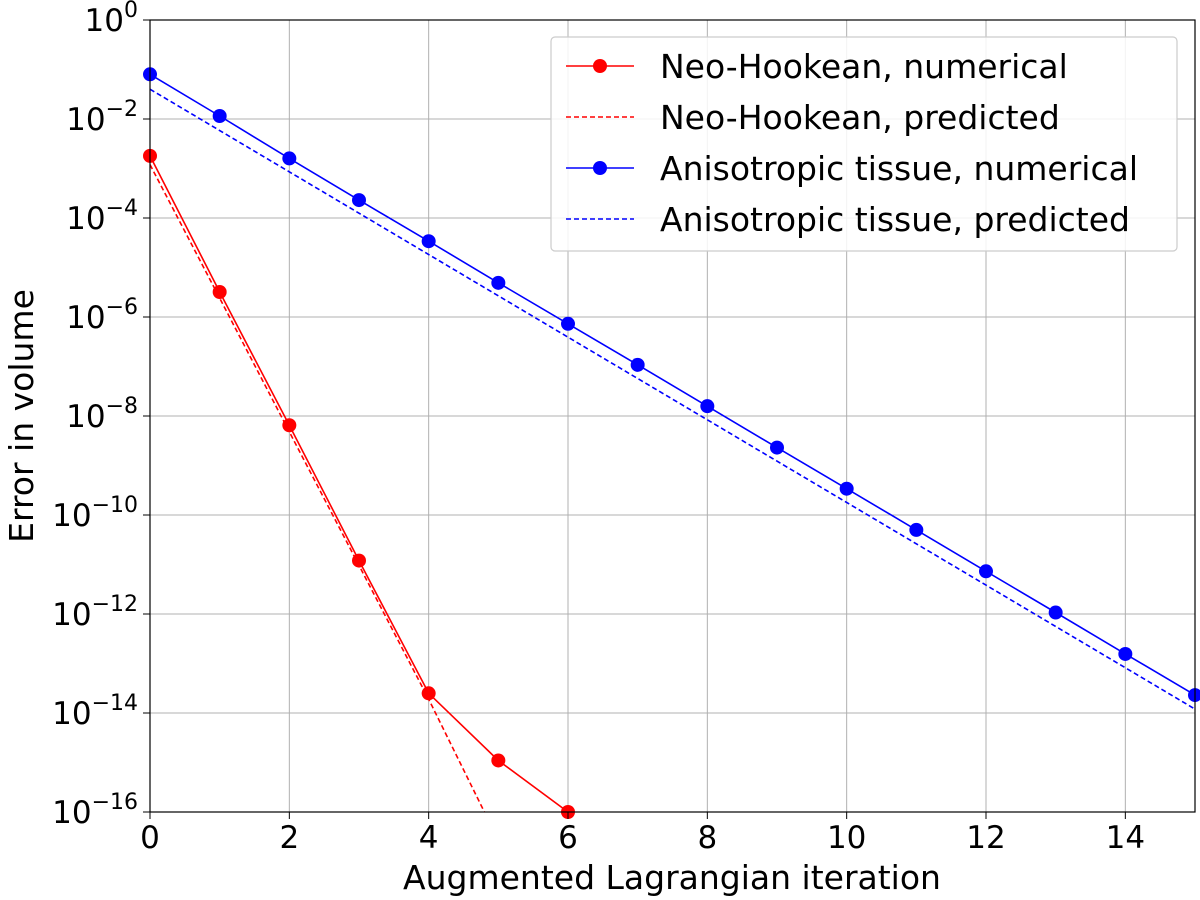  What do you see at coordinates (864, 66) in the screenshot?
I see `legend-label-0: Neo-Hookean, numerical` at bounding box center [864, 66].